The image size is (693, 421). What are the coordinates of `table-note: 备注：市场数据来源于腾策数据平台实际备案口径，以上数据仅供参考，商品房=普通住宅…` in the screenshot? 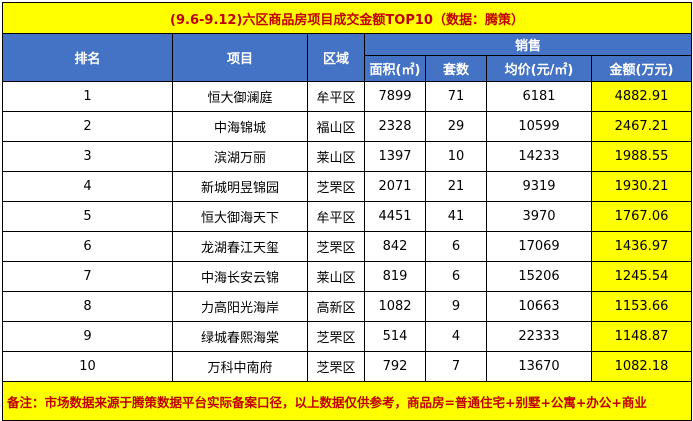 It's located at (347, 401).